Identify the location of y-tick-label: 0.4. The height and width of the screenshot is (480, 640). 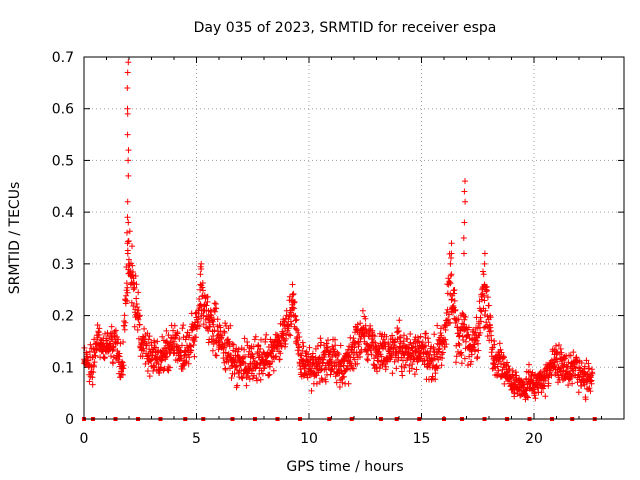
(63, 213).